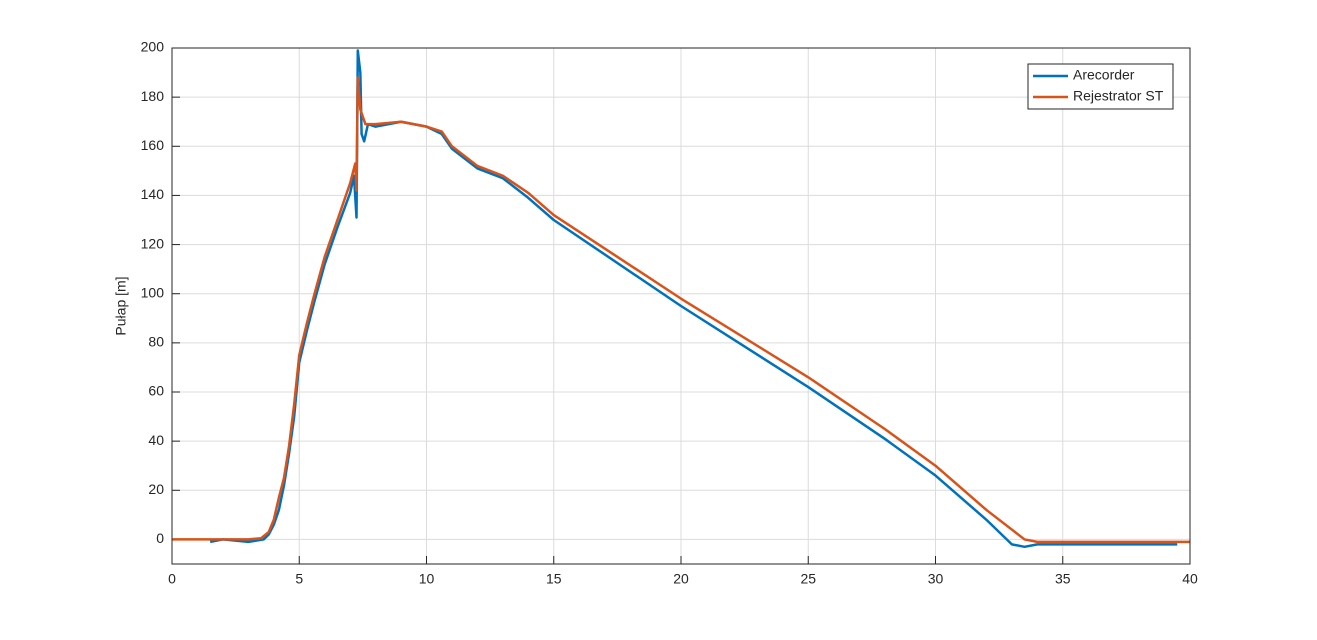 The height and width of the screenshot is (640, 1317). Describe the element at coordinates (153, 47) in the screenshot. I see `y-tick-label: 200` at that location.